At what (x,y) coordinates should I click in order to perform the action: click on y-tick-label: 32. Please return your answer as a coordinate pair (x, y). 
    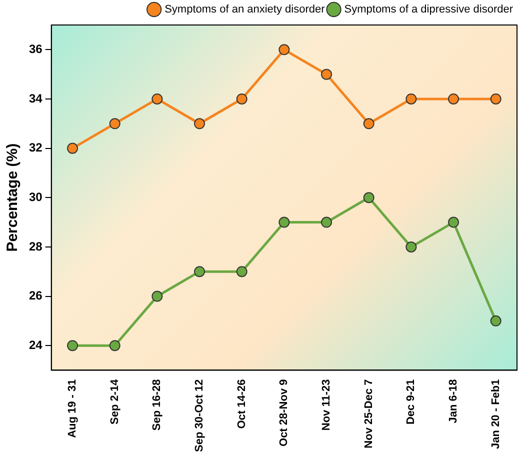
    Looking at the image, I should click on (35, 147).